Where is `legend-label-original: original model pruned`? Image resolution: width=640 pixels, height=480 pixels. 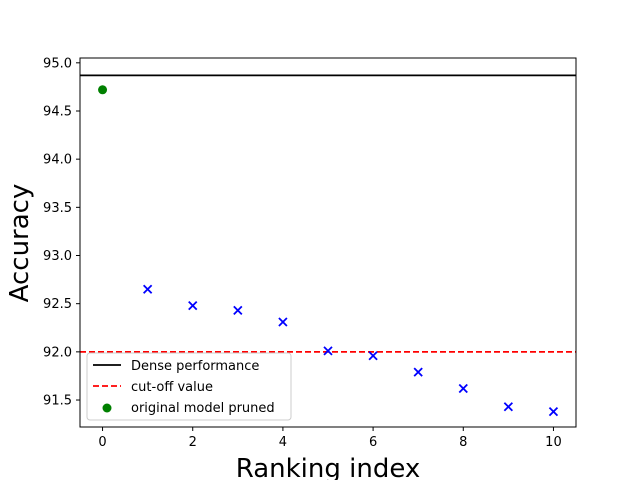
legend-label-original: original model pruned is located at coordinates (203, 408).